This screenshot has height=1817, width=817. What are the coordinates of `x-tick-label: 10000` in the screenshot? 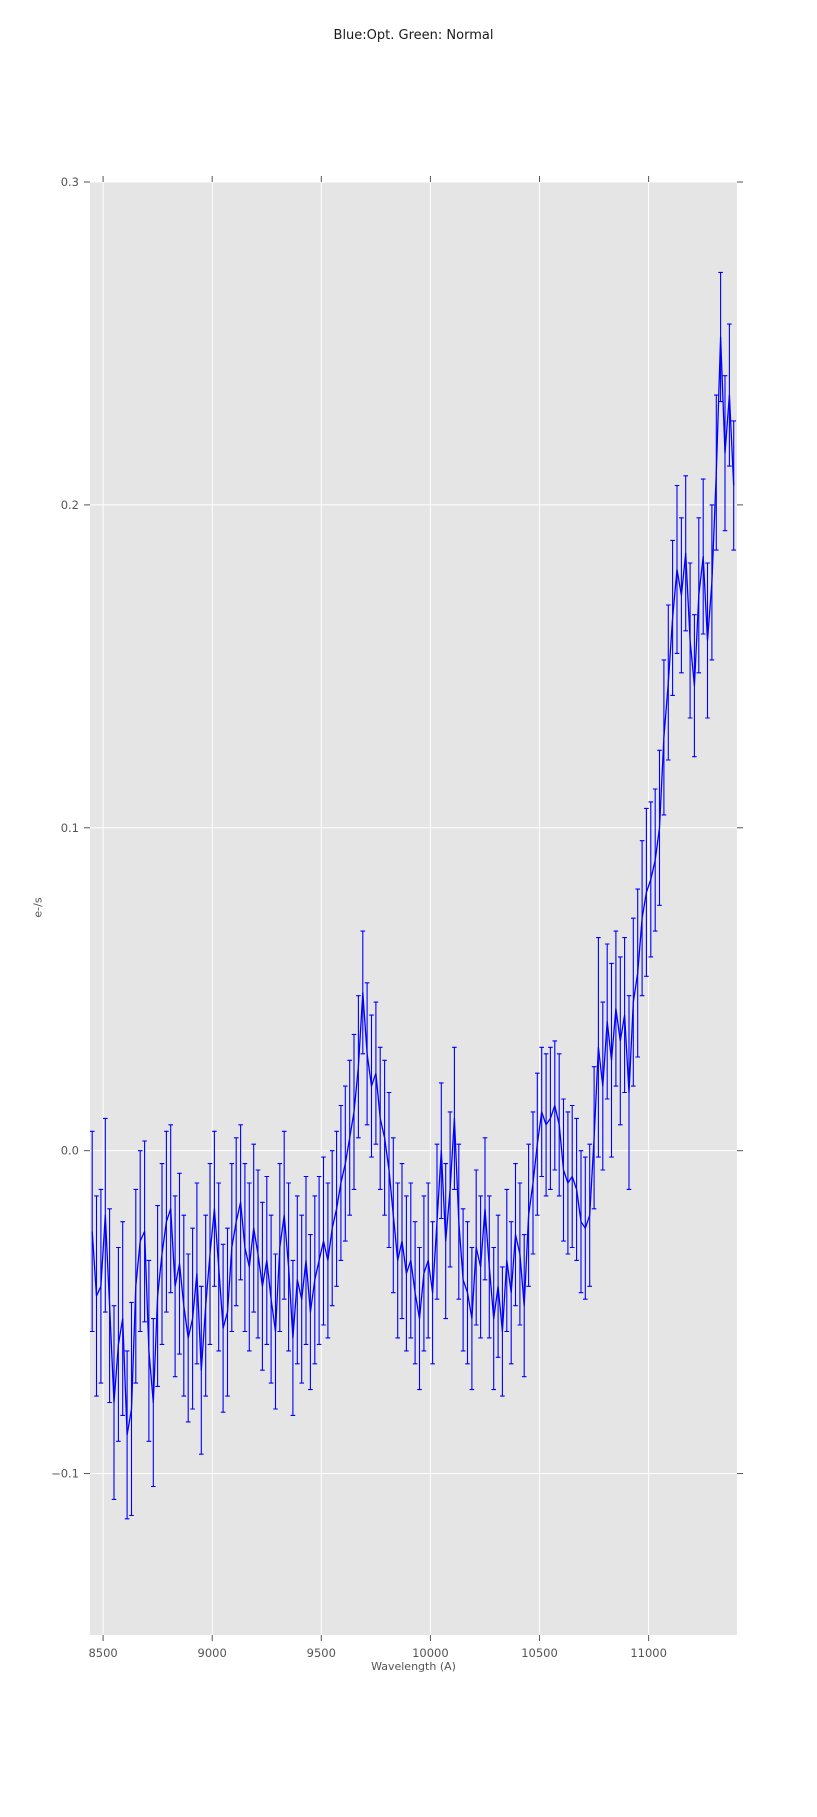 It's located at (430, 1653).